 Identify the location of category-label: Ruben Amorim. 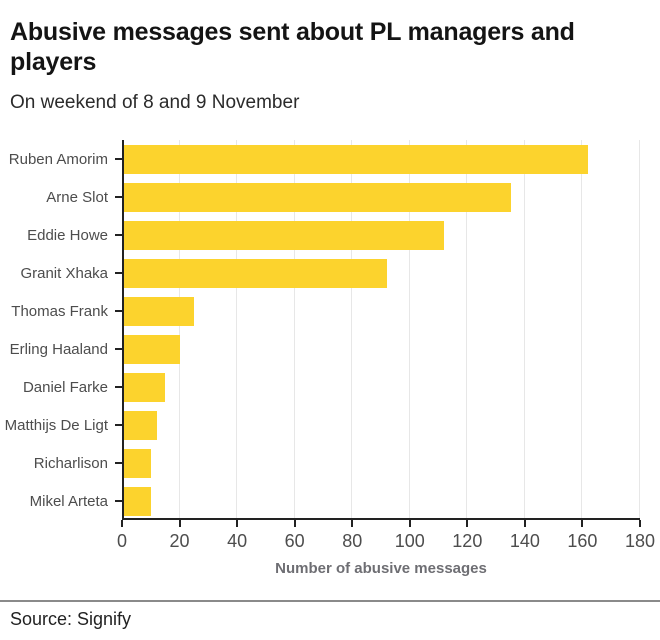
(58, 159).